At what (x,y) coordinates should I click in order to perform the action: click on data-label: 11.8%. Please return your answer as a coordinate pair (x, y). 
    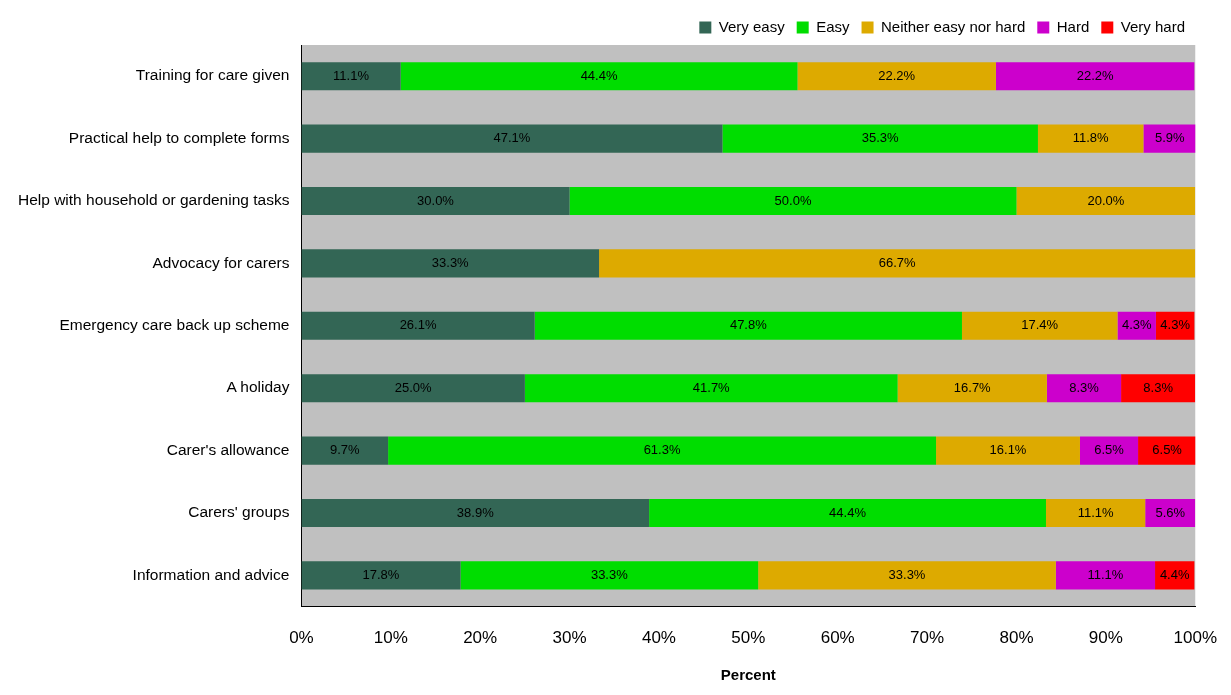
    Looking at the image, I should click on (1091, 138).